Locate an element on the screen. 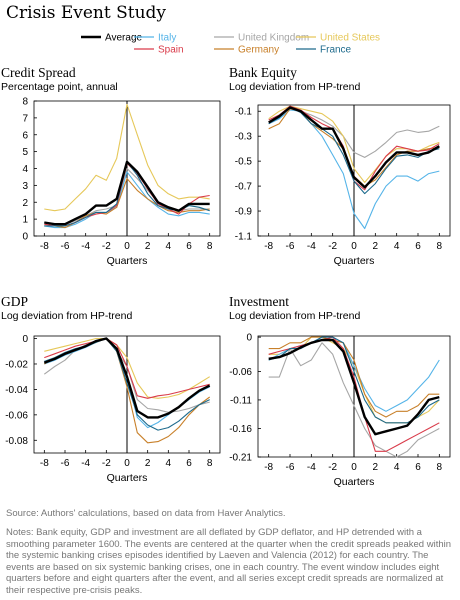 The image size is (460, 600). investment-xtick-label: 2 is located at coordinates (376, 467).